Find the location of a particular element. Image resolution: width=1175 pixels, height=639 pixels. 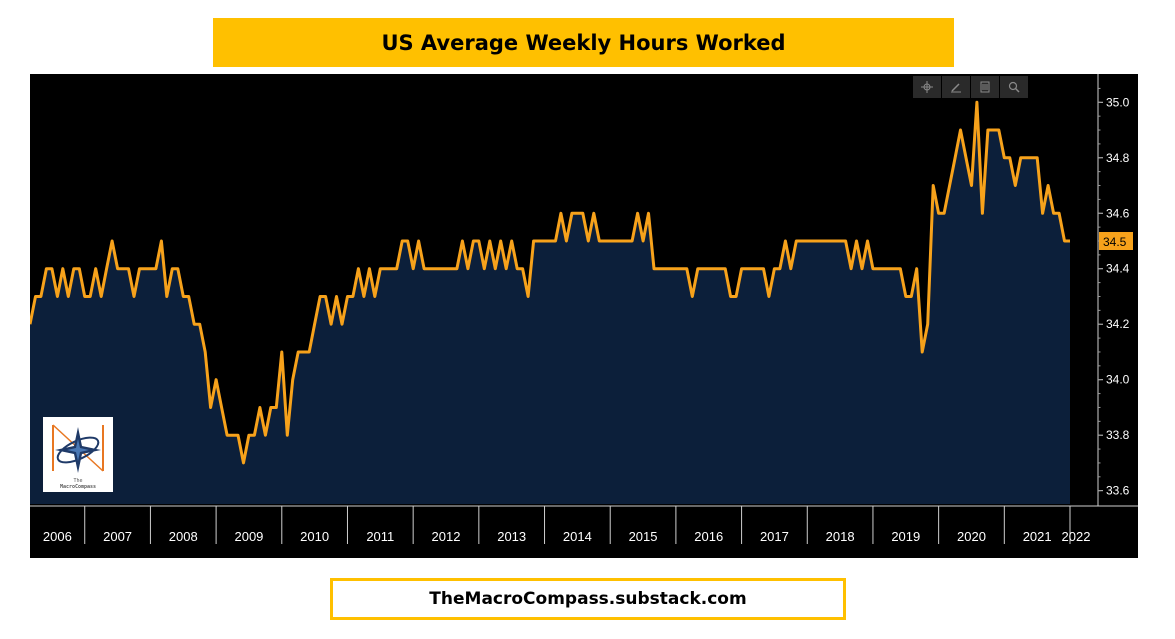

search-icon is located at coordinates (1014, 87).